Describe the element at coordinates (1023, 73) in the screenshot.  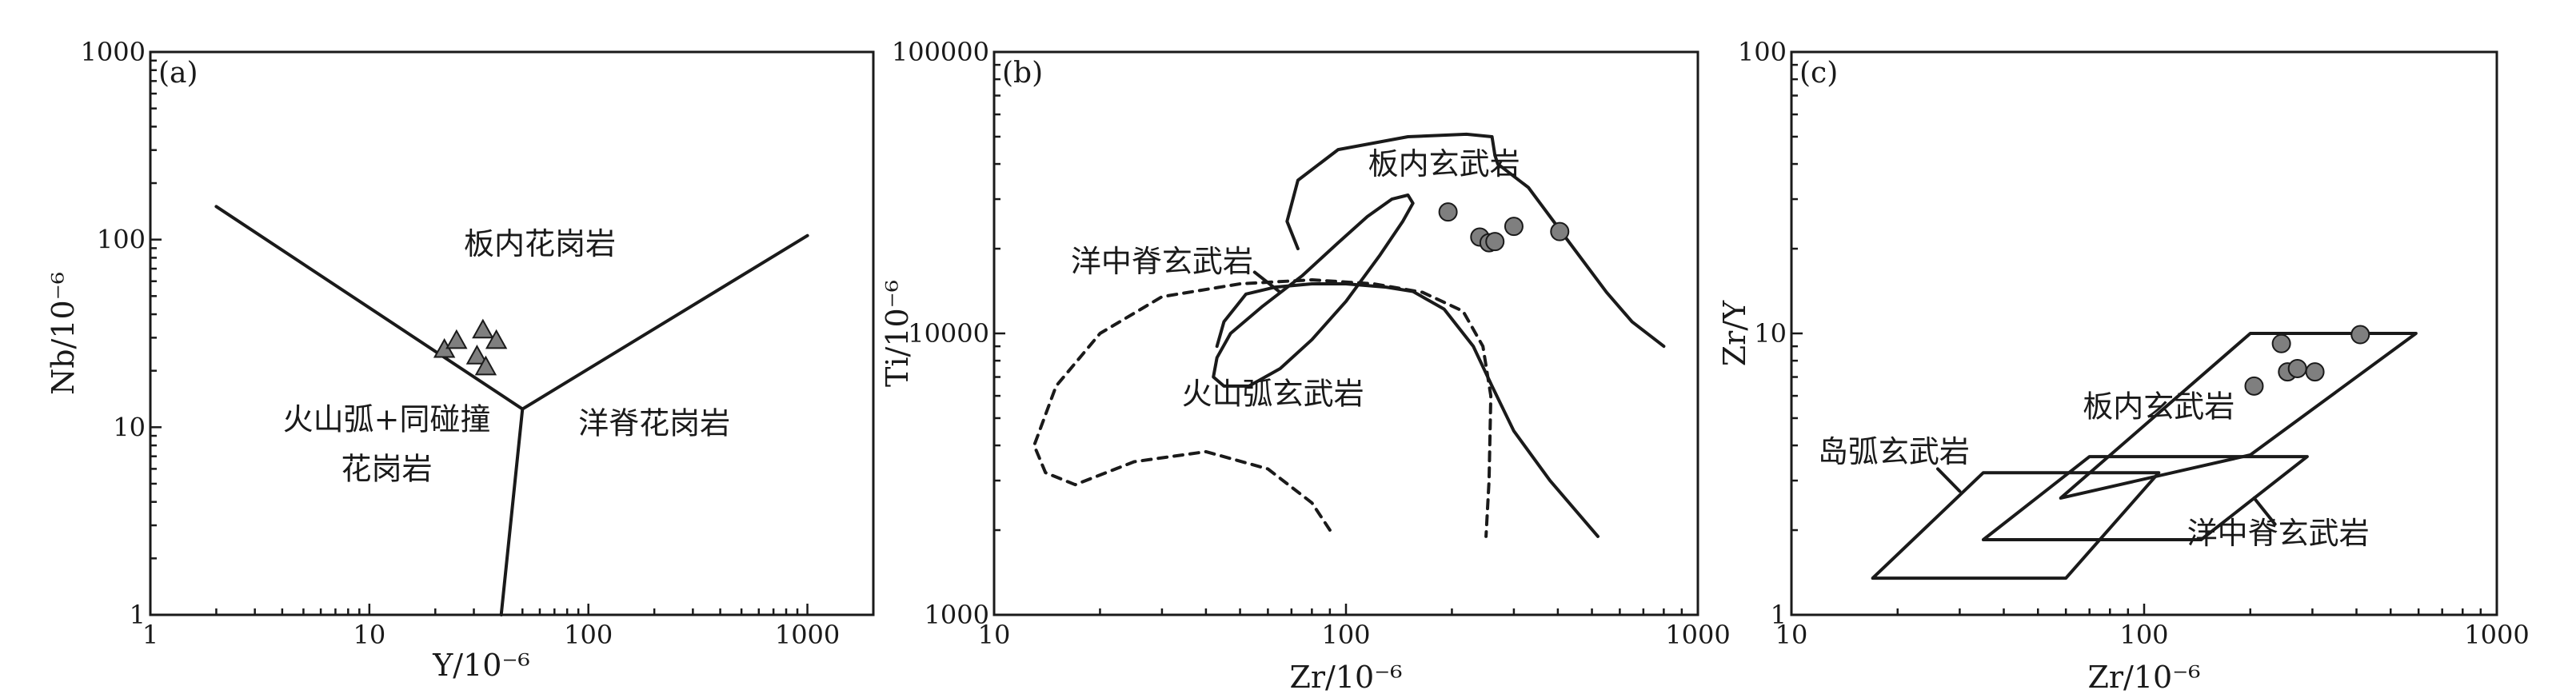
I see `panel-b-tag: (b)` at that location.